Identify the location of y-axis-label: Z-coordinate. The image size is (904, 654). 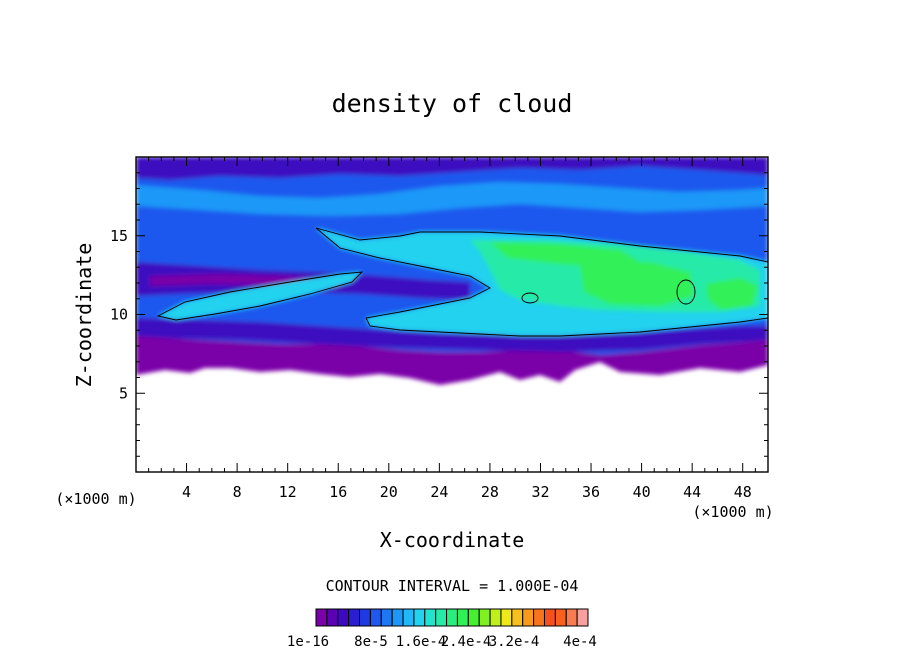
(84, 315).